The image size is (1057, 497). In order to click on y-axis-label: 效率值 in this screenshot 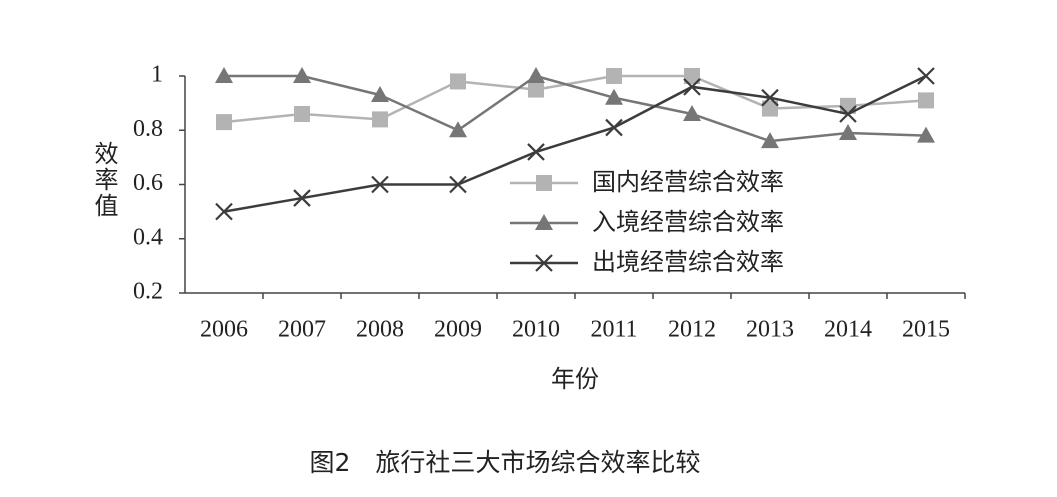, I will do `click(104, 180)`.